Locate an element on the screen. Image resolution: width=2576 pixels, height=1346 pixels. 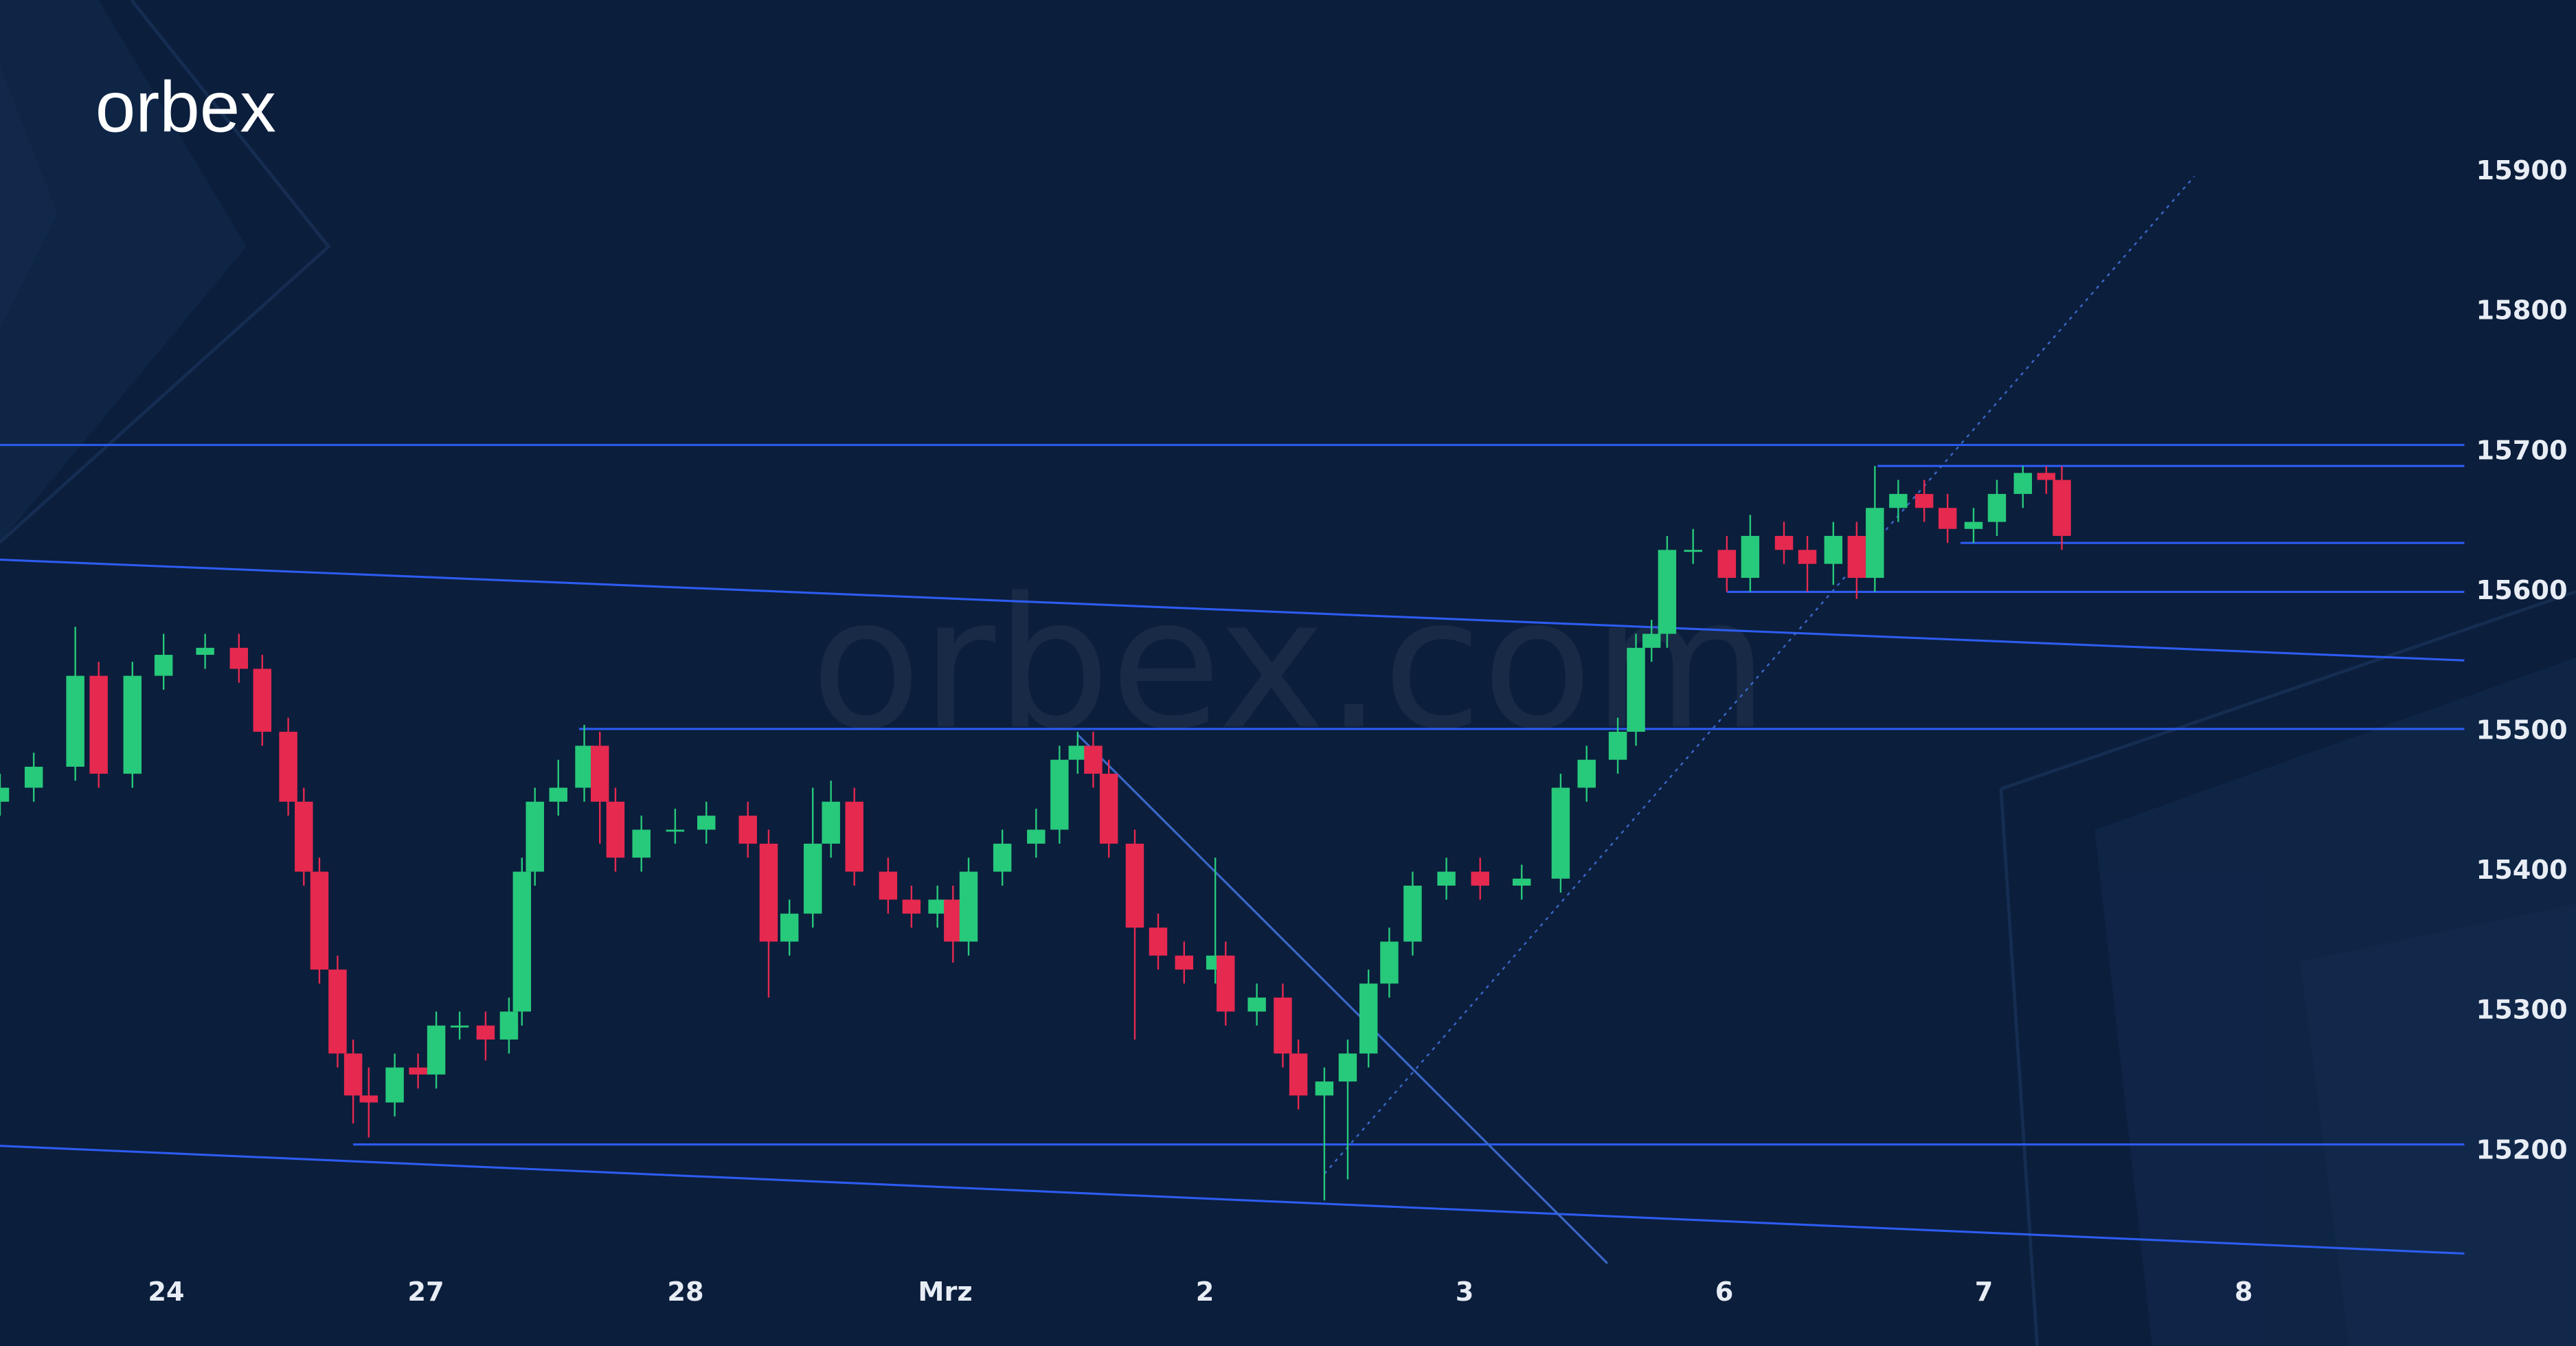
x-tick-label: 8 is located at coordinates (2244, 1292).